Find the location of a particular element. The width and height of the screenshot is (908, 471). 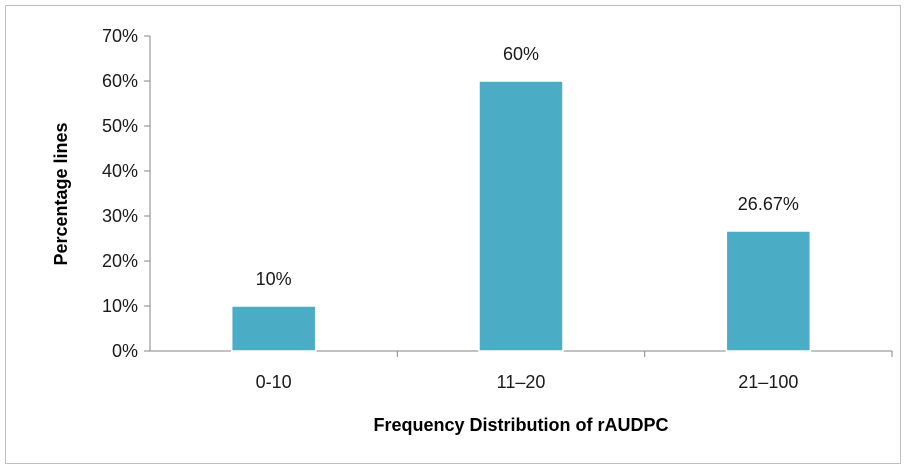

x-axis-title: Frequency Distribution of rAUDPC is located at coordinates (520, 425).